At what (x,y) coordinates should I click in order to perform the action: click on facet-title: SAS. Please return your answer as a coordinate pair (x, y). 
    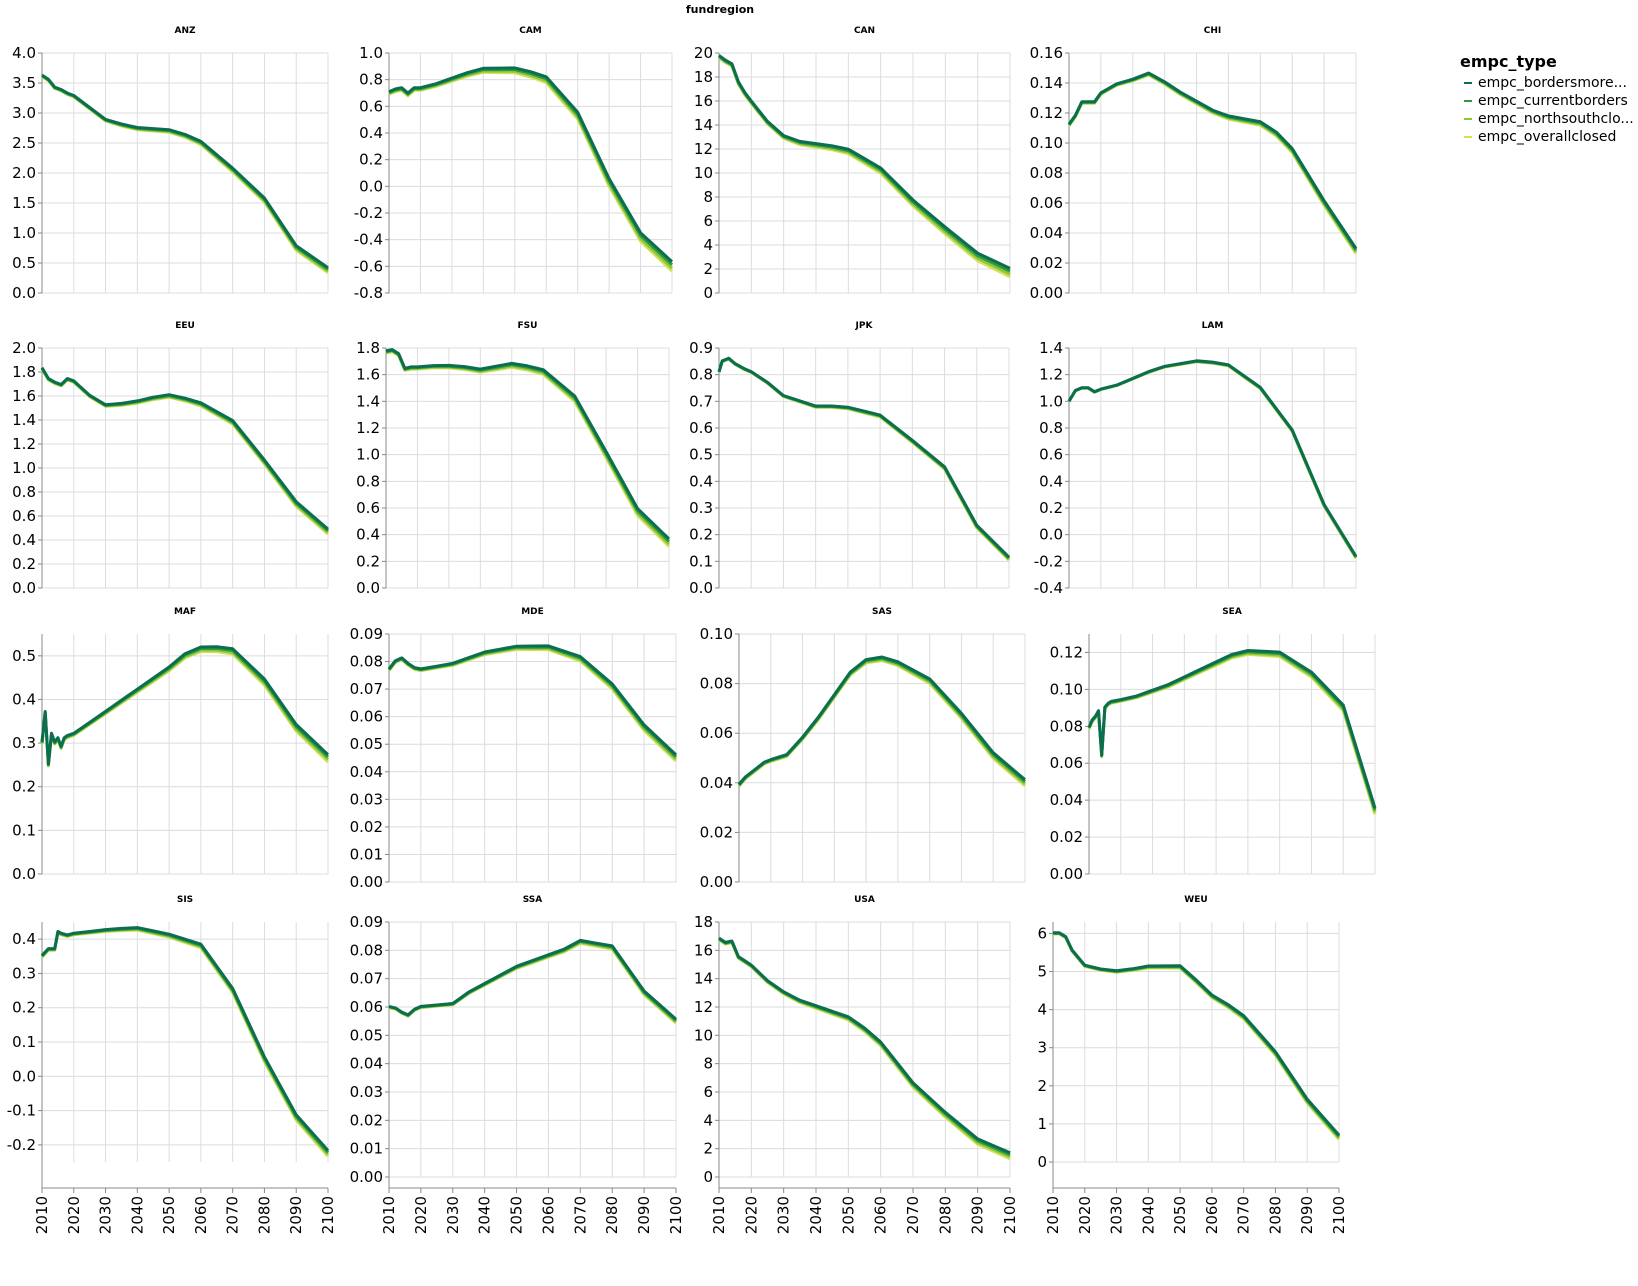
    Looking at the image, I should click on (882, 612).